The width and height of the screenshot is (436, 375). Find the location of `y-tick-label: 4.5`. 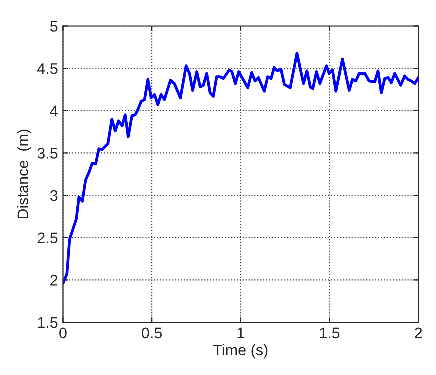

y-tick-label: 4.5 is located at coordinates (47, 69).